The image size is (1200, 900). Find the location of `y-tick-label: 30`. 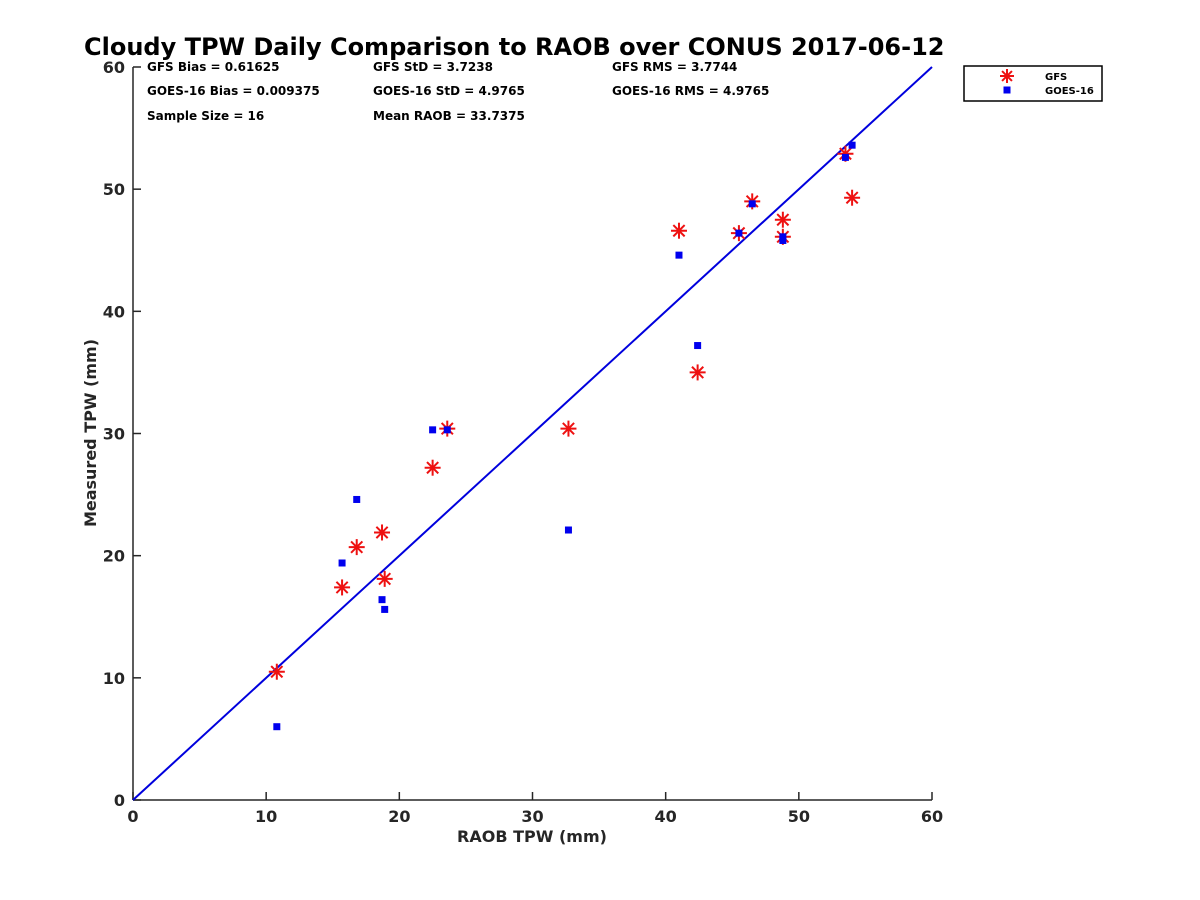

y-tick-label: 30 is located at coordinates (114, 434).